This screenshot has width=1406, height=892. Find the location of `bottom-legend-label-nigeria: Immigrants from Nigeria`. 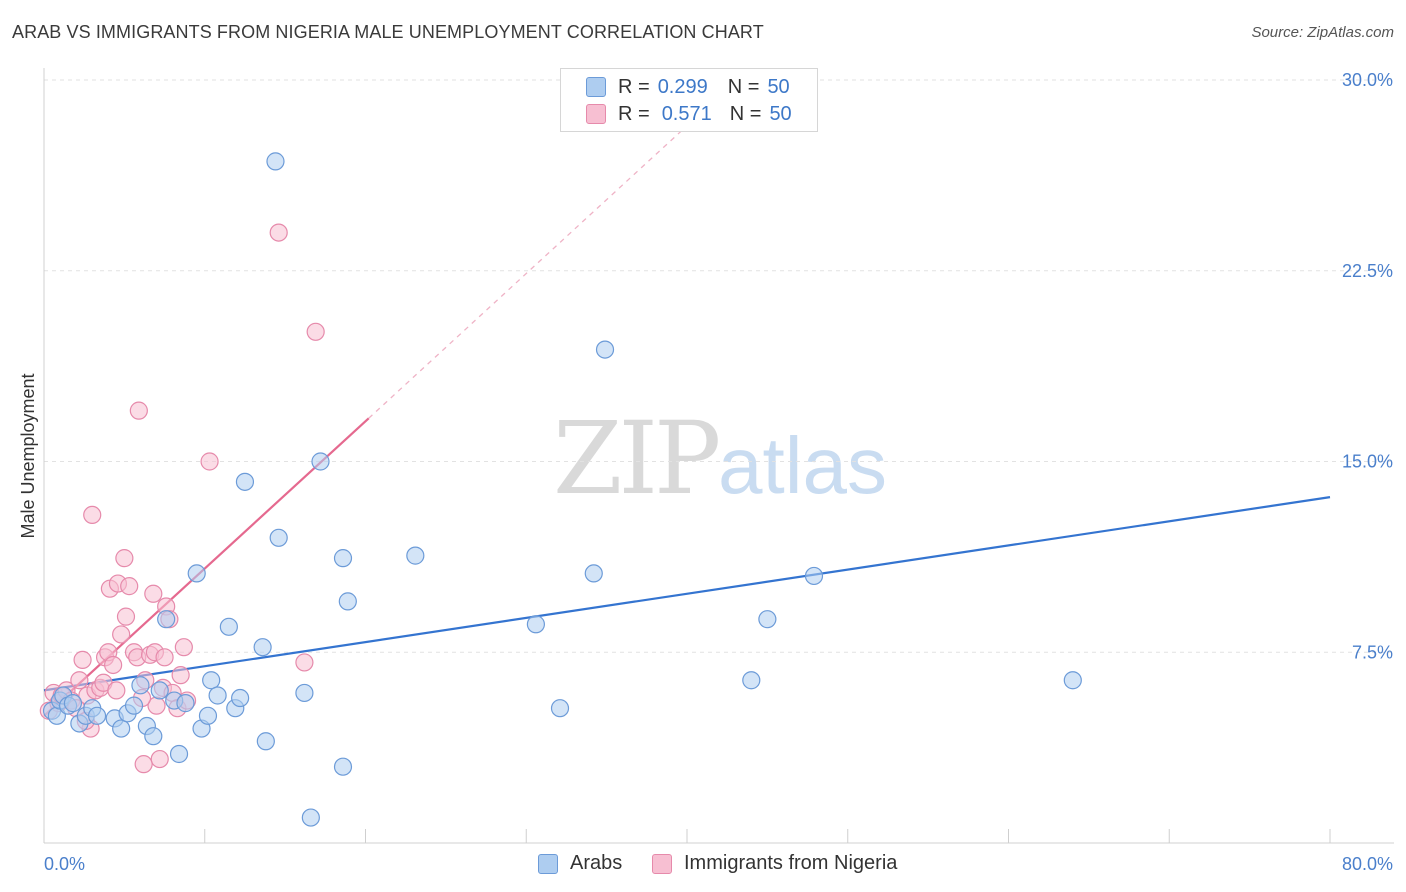

bottom-legend-label-nigeria: Immigrants from Nigeria is located at coordinates (791, 863).